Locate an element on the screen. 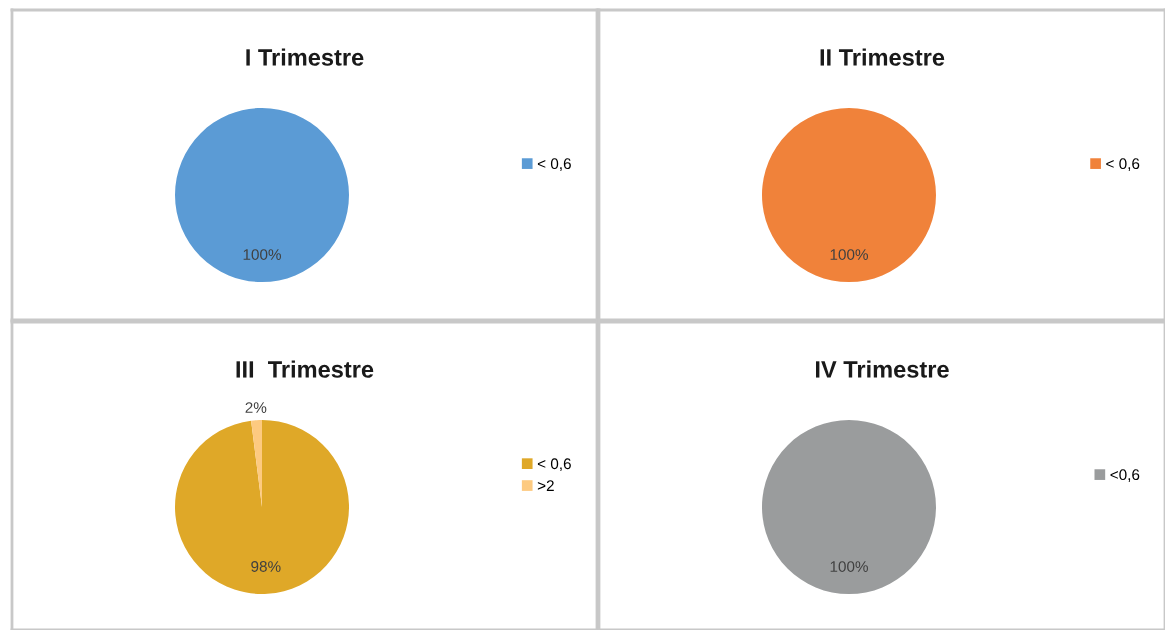 The image size is (1165, 630). legend-label: <0,6 is located at coordinates (1125, 475).